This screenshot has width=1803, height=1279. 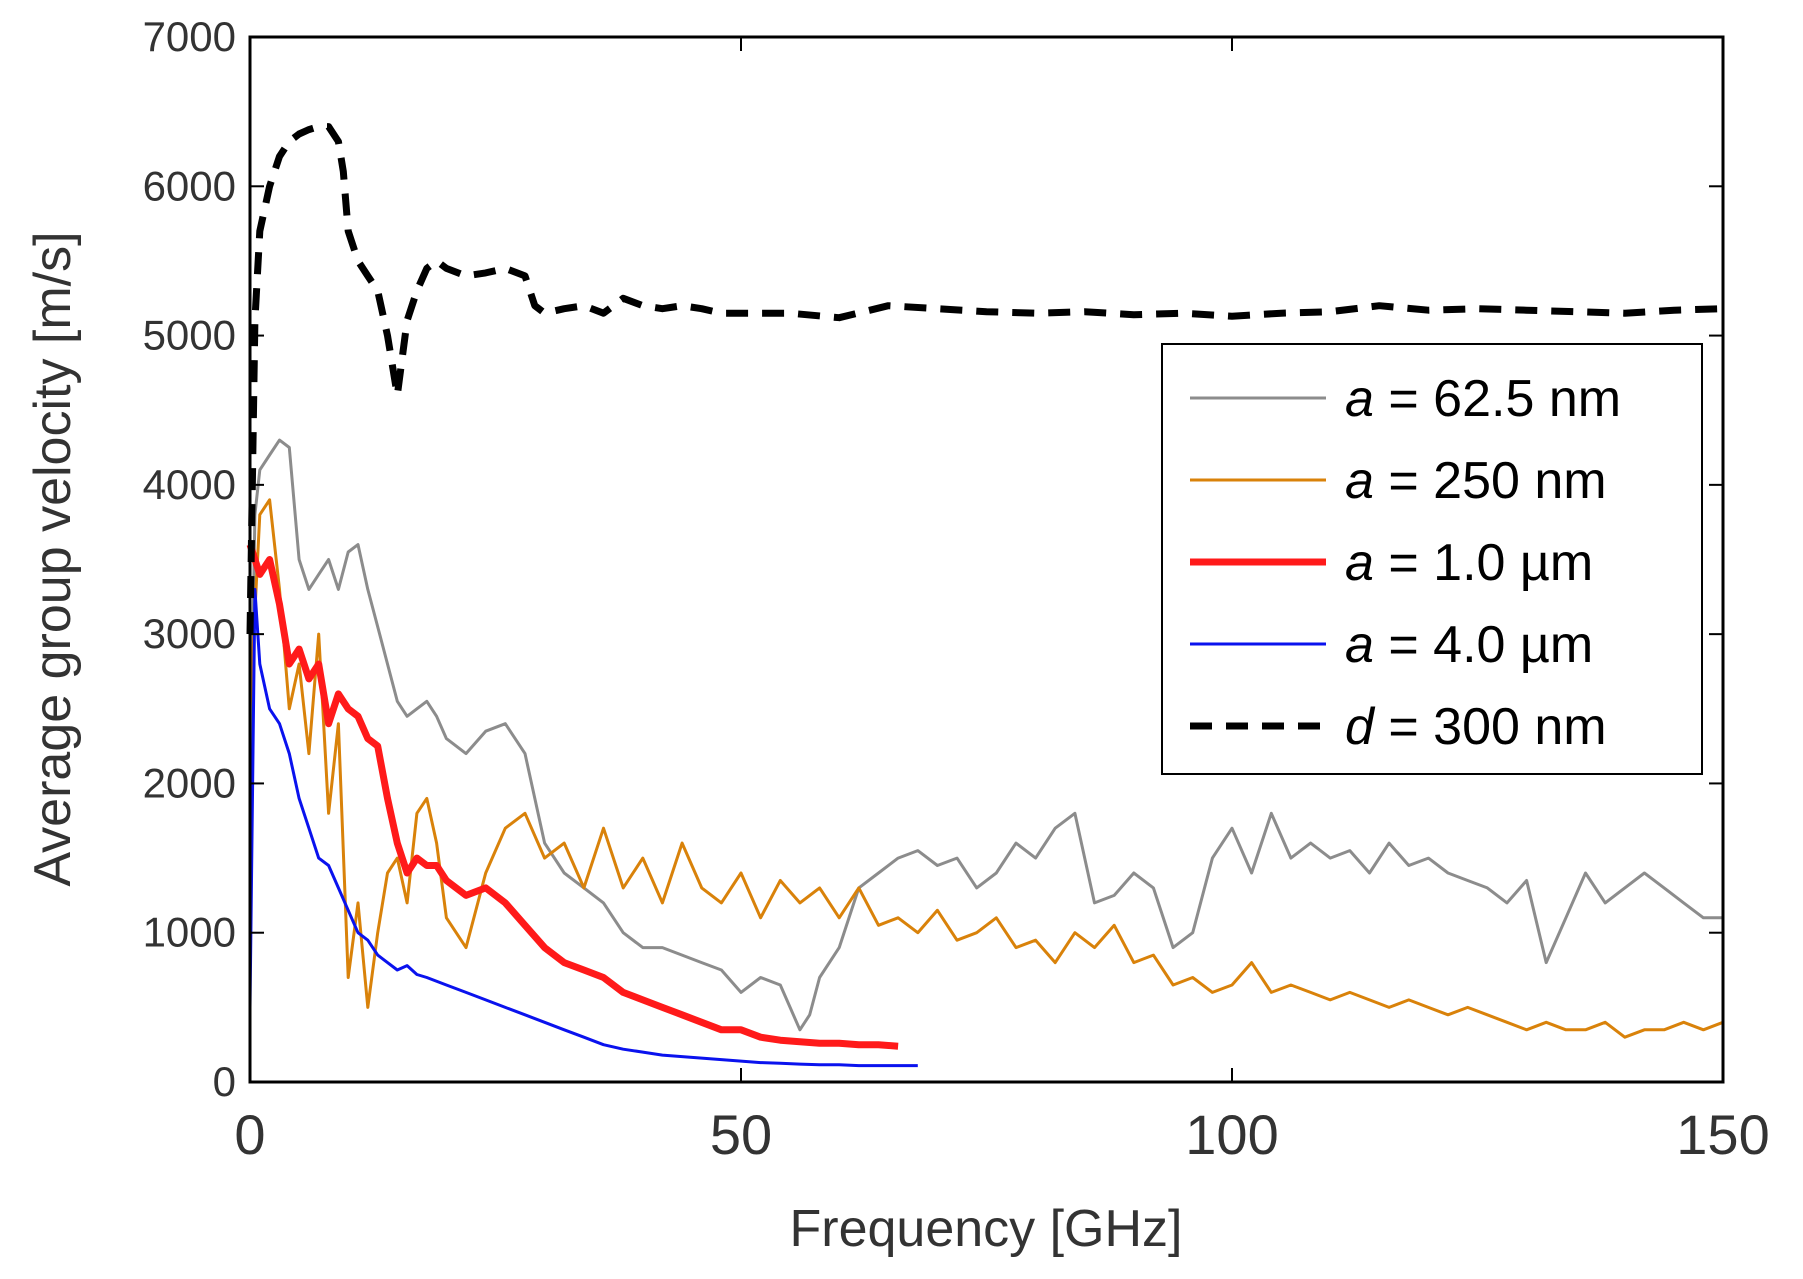 I want to click on y-tick-label: 7000, so click(x=189, y=36).